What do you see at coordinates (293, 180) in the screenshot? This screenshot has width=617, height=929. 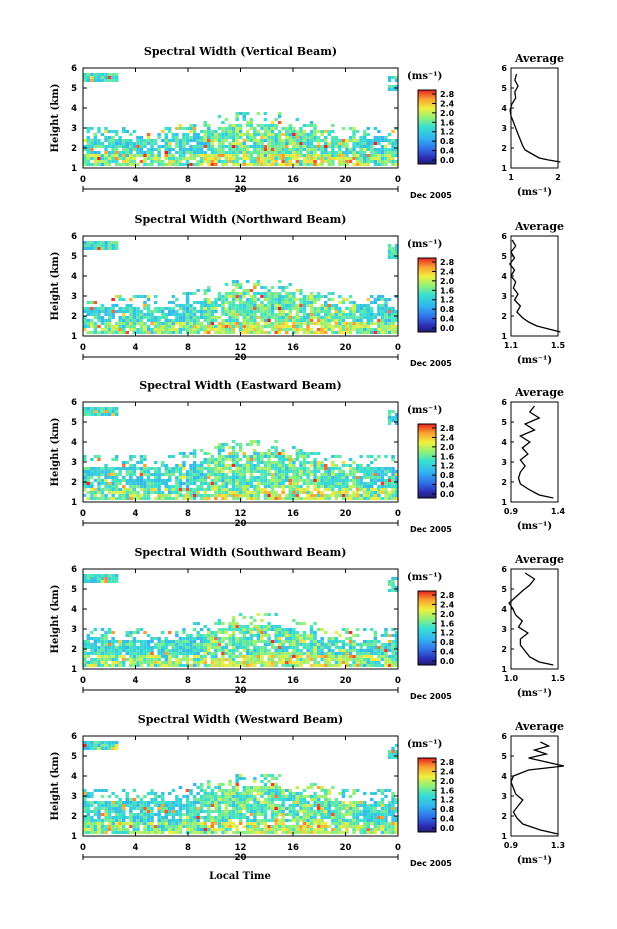 I see `x-tick-label: 16` at bounding box center [293, 180].